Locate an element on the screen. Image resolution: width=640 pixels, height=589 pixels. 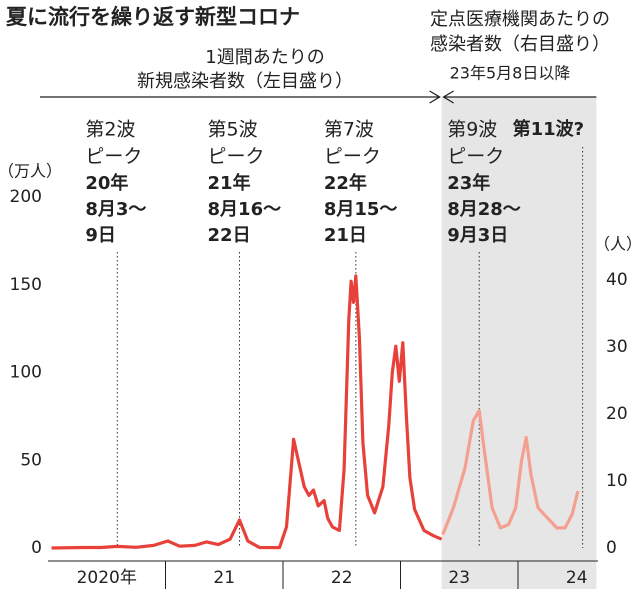
annotation-date: 8月3～ is located at coordinates (115, 209).